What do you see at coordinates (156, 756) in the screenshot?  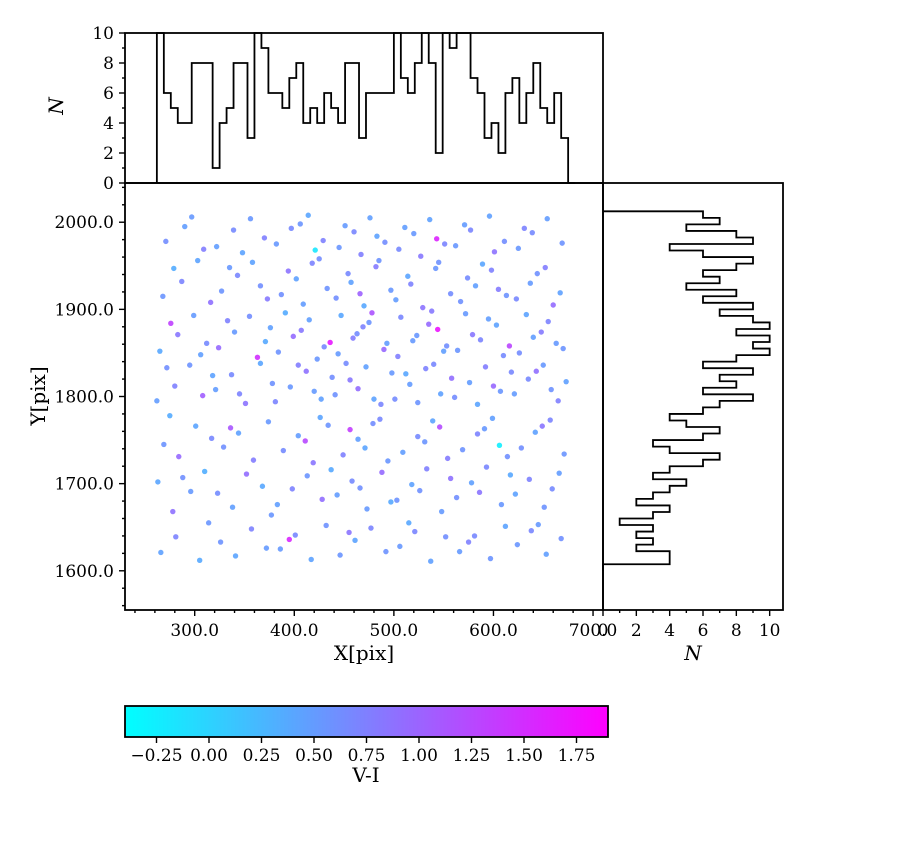 I see `svg-text: −0.25` at bounding box center [156, 756].